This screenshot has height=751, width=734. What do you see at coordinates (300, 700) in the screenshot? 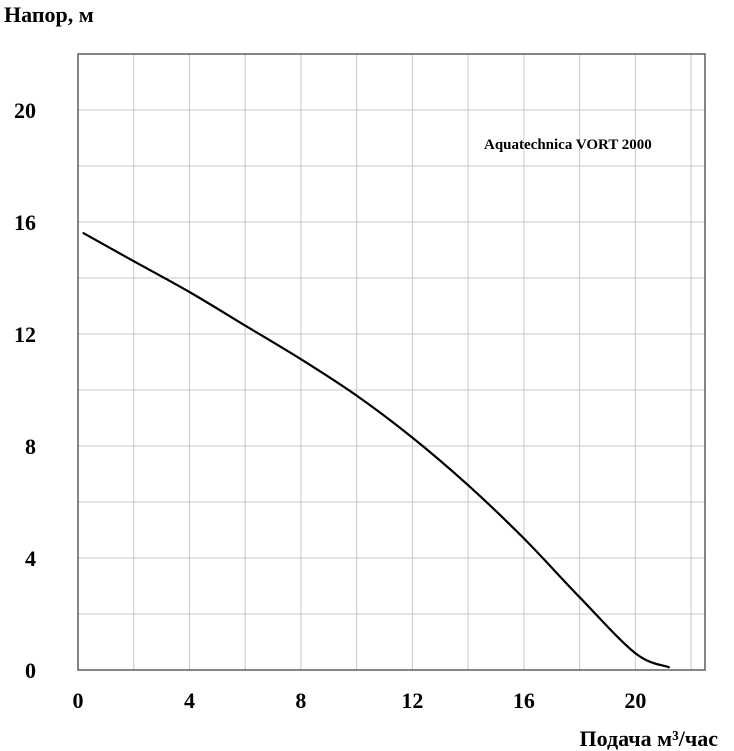
I see `x-tick-label: 8` at bounding box center [300, 700].